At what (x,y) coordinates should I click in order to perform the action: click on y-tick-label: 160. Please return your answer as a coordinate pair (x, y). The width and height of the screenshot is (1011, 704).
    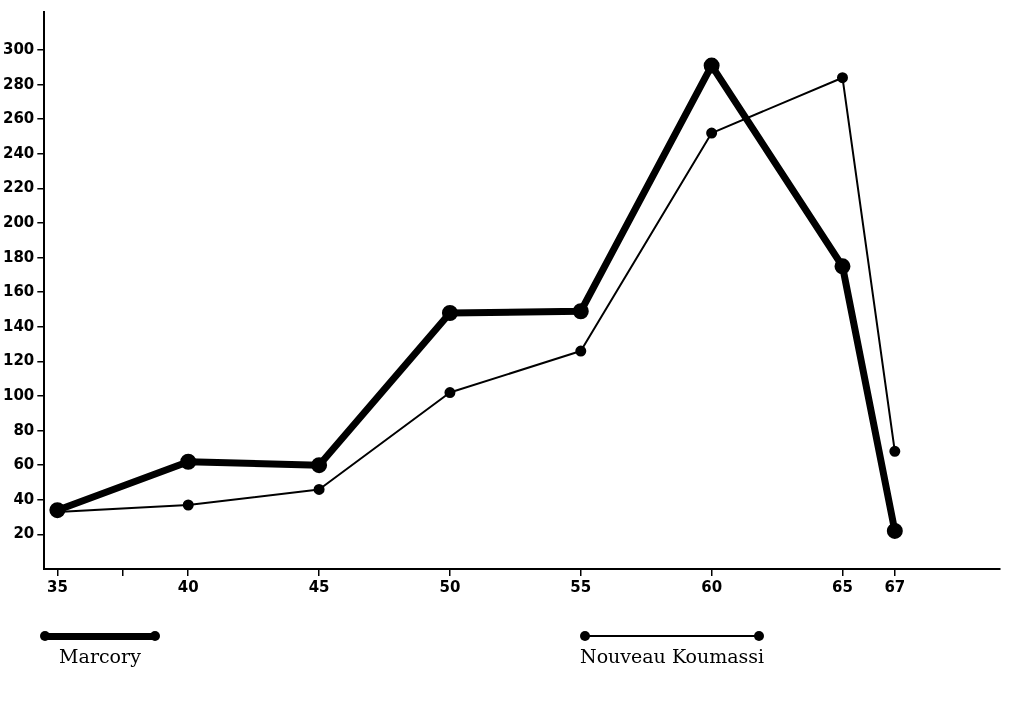
    Looking at the image, I should click on (19, 291).